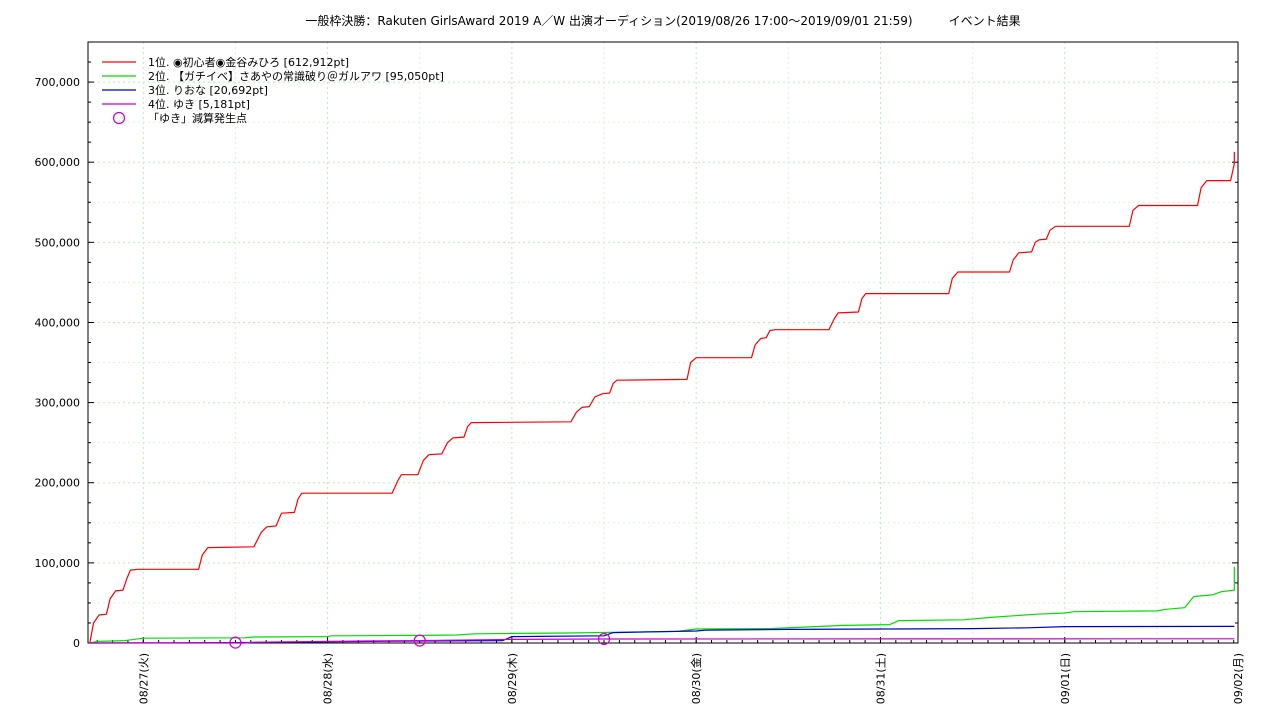 The width and height of the screenshot is (1280, 720). I want to click on legend-label-markers: 「ゆき」減算発生点, so click(197, 118).